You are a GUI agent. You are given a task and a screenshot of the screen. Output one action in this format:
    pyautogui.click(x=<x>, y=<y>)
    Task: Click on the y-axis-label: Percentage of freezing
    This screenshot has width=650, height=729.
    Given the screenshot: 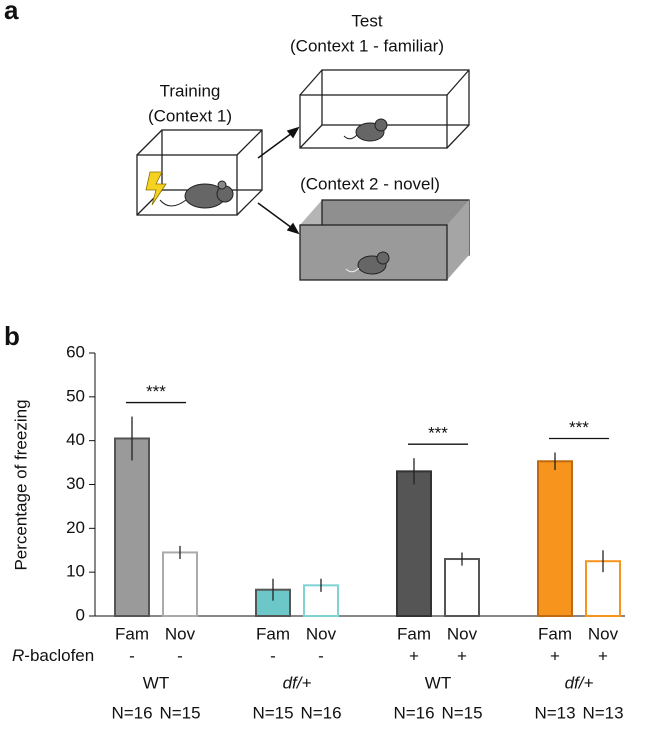 What is the action you would take?
    pyautogui.click(x=20, y=484)
    